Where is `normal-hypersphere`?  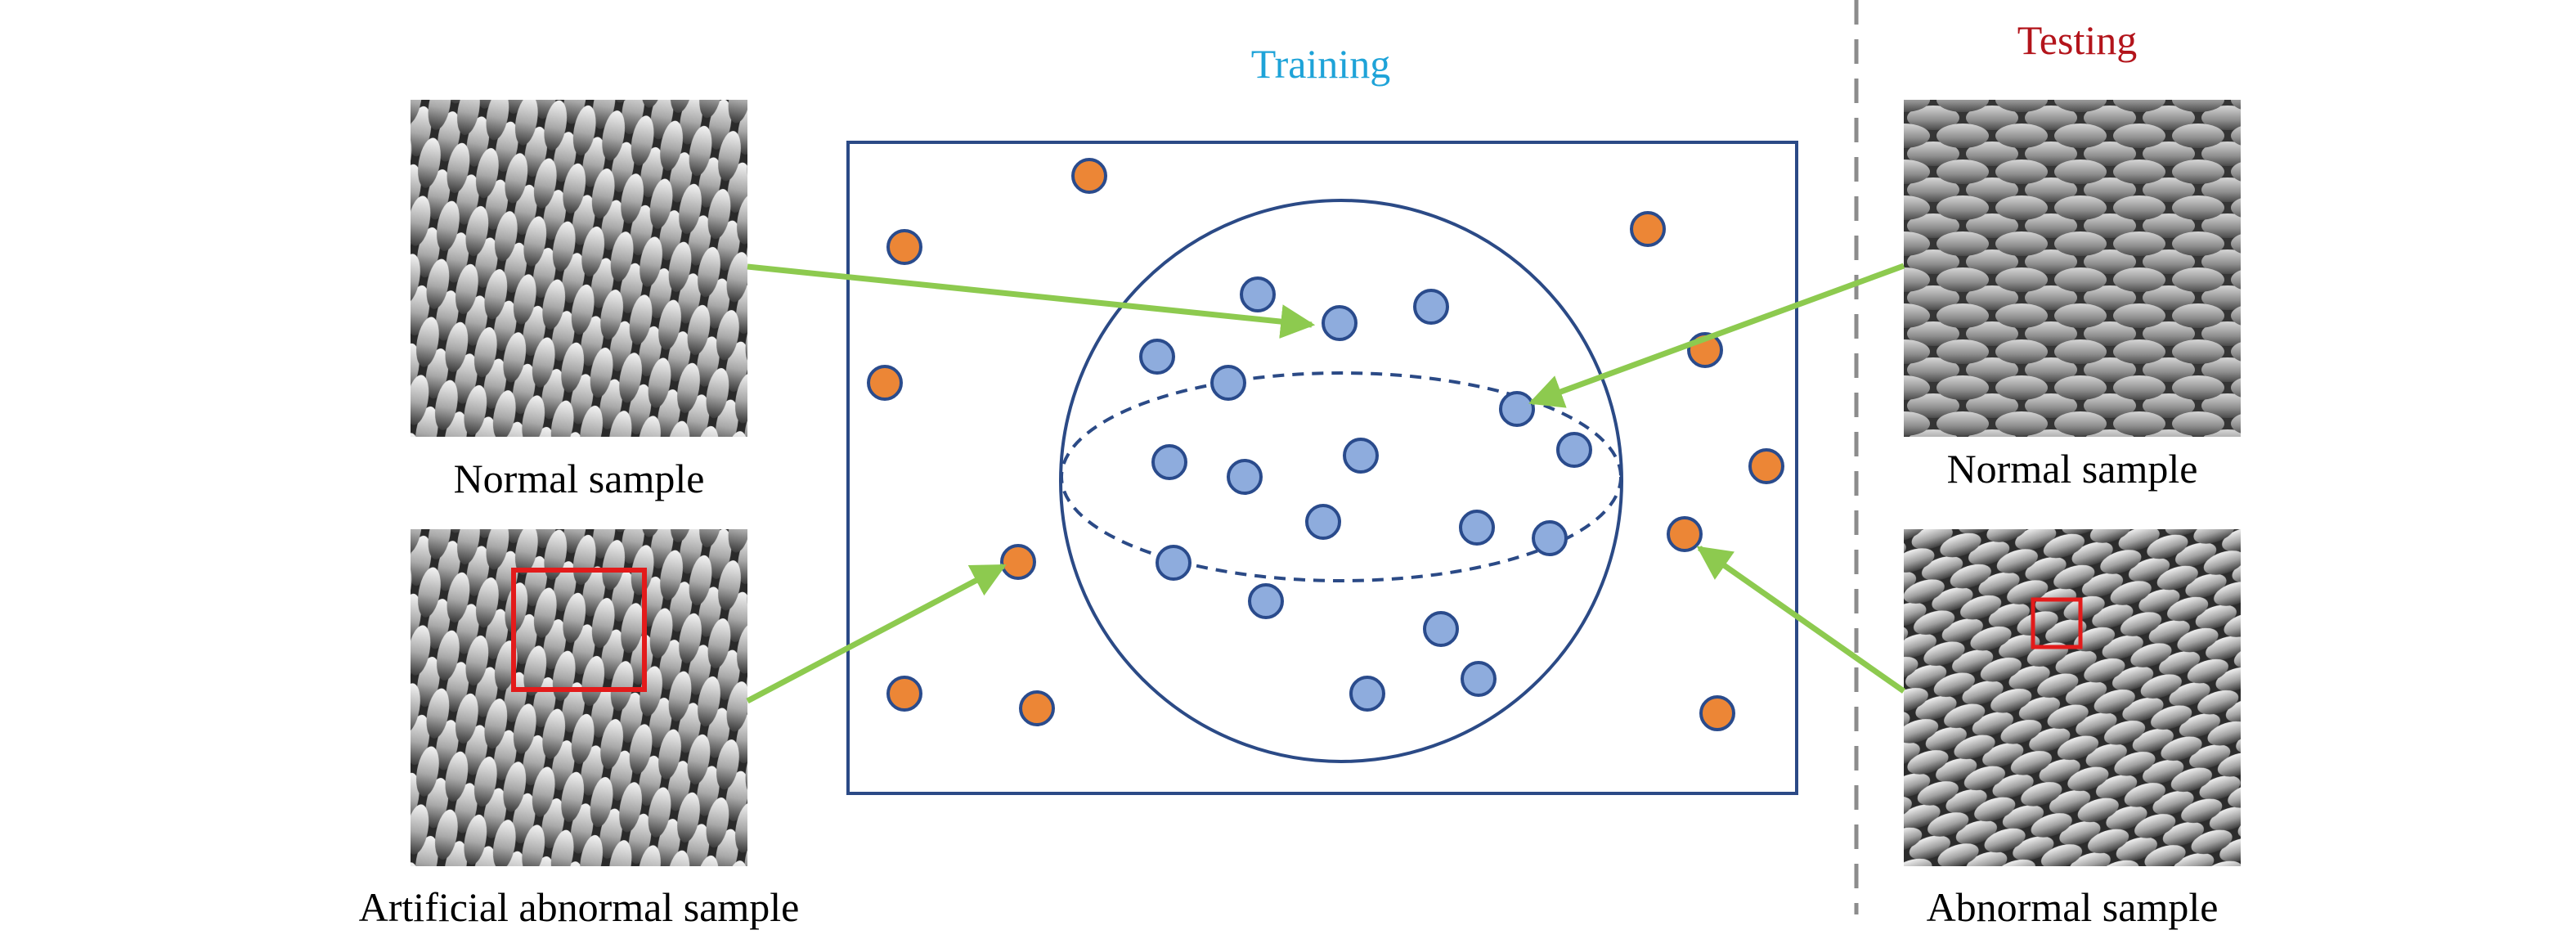 normal-hypersphere is located at coordinates (1341, 481).